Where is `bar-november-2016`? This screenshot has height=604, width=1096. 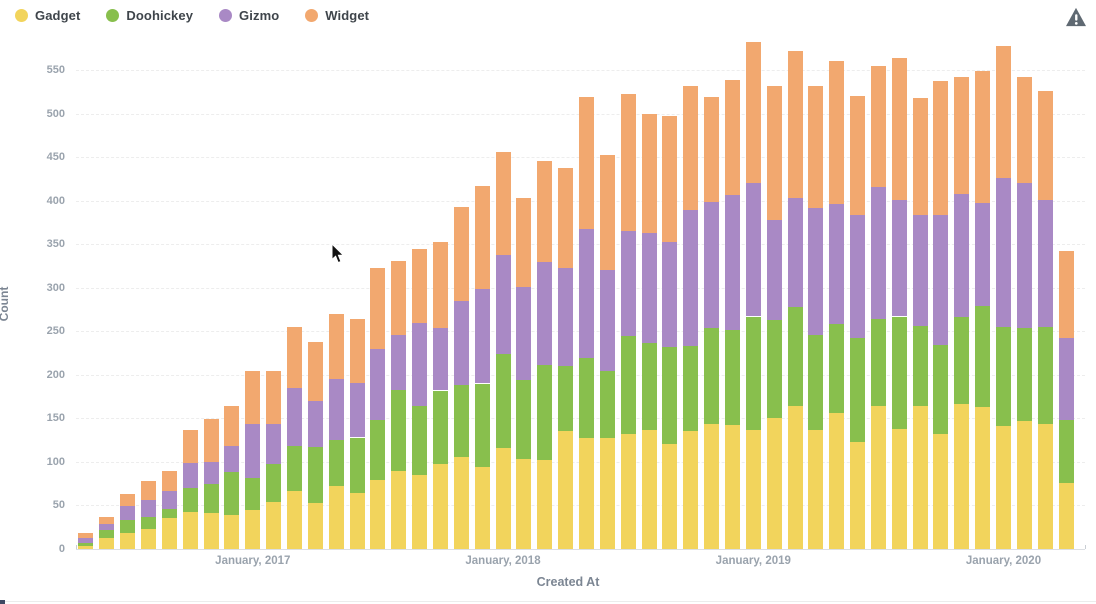 bar-november-2016 is located at coordinates (211, 484).